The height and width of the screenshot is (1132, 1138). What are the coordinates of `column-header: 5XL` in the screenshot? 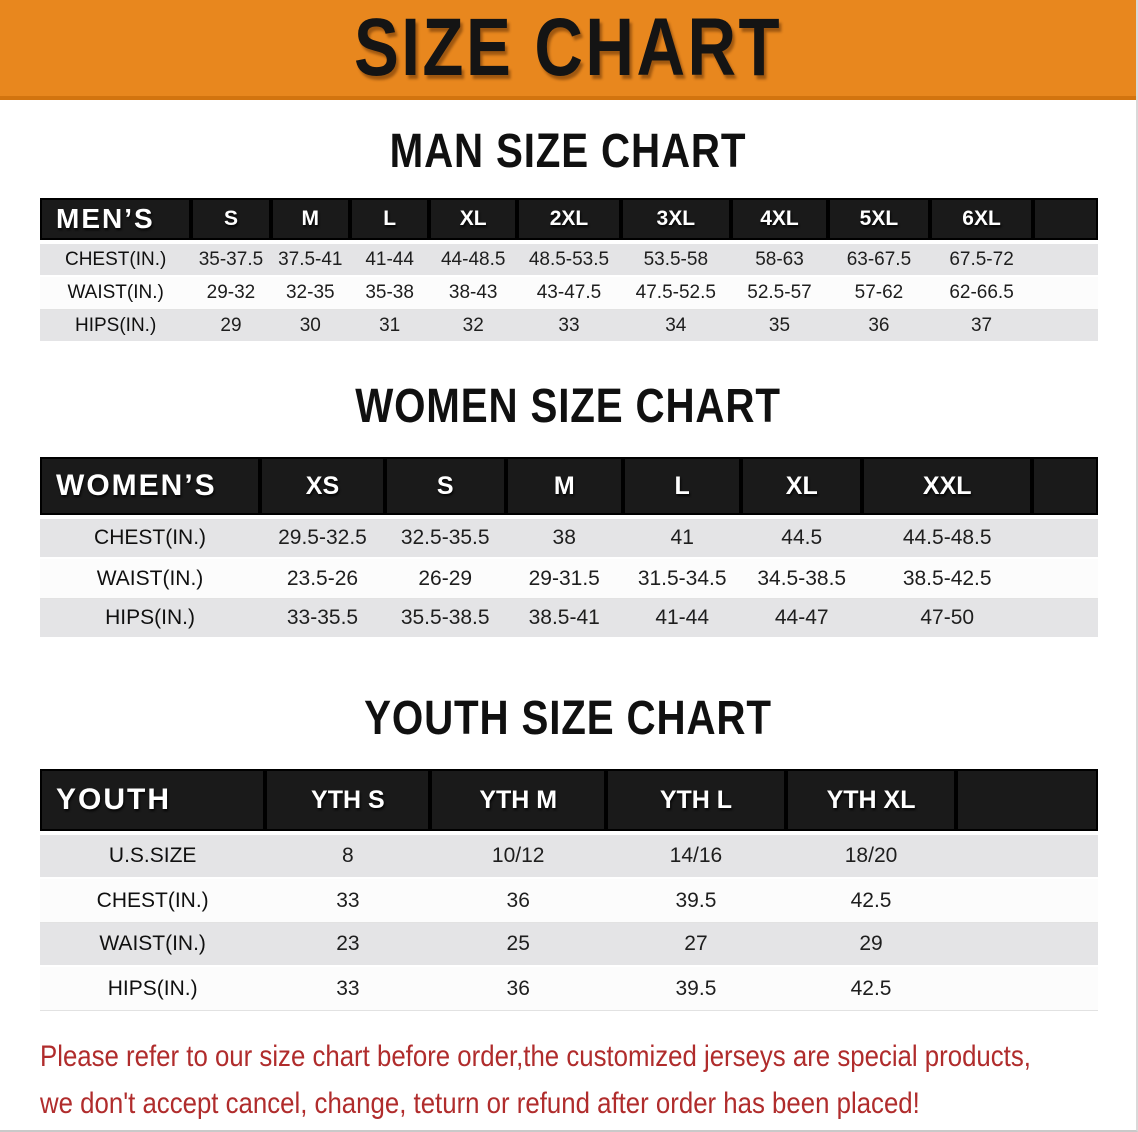 It's located at (879, 221).